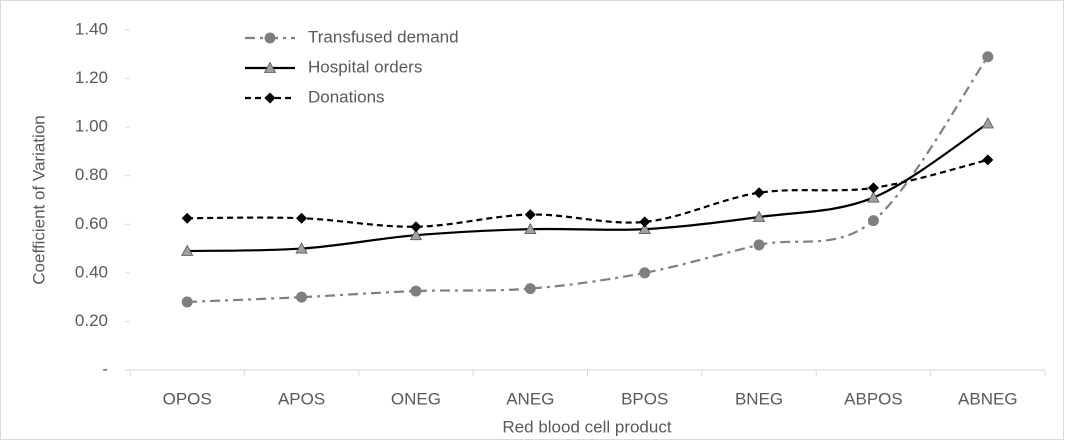  What do you see at coordinates (530, 398) in the screenshot?
I see `x-tick-label: ANEG` at bounding box center [530, 398].